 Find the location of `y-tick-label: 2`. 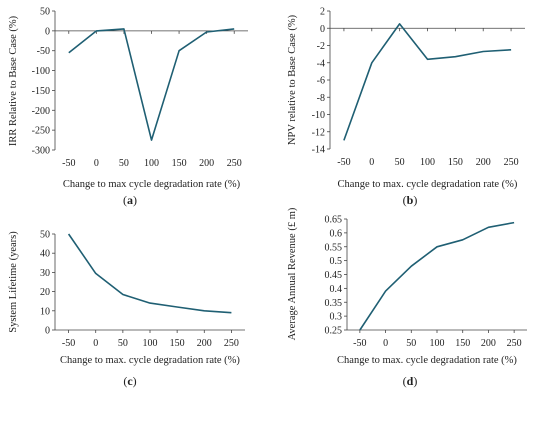

y-tick-label: 2 is located at coordinates (322, 12).